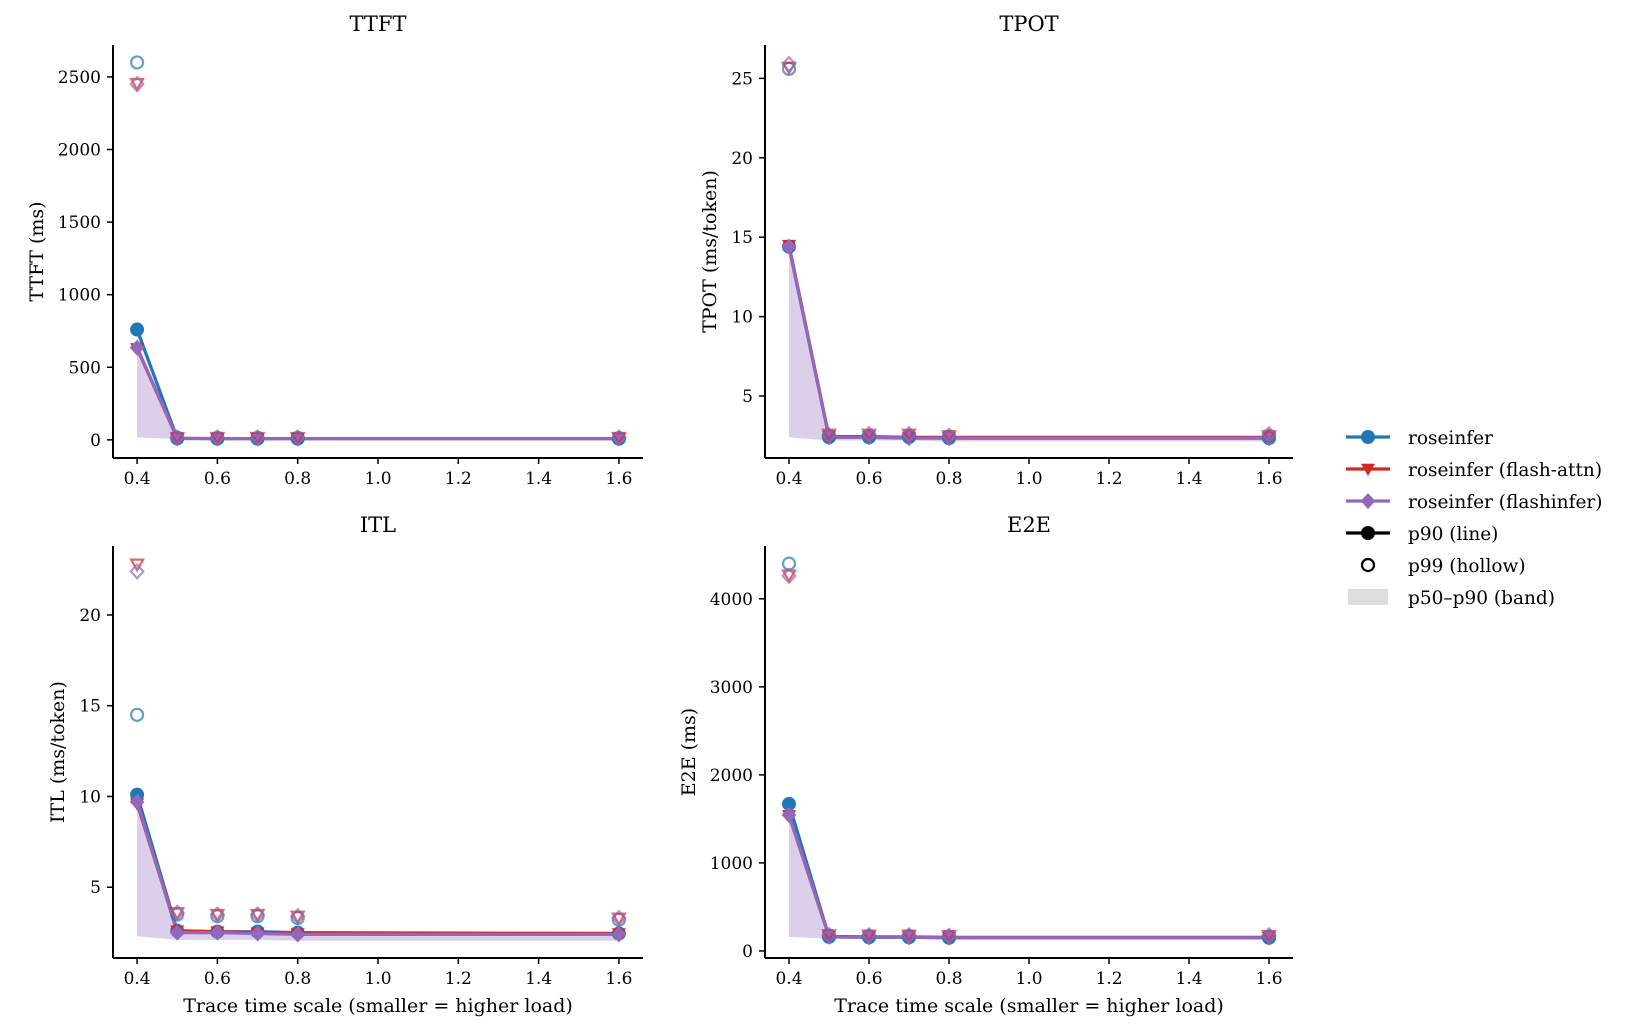 The image size is (1649, 1035). I want to click on legend-label: p99 (hollow), so click(1467, 566).